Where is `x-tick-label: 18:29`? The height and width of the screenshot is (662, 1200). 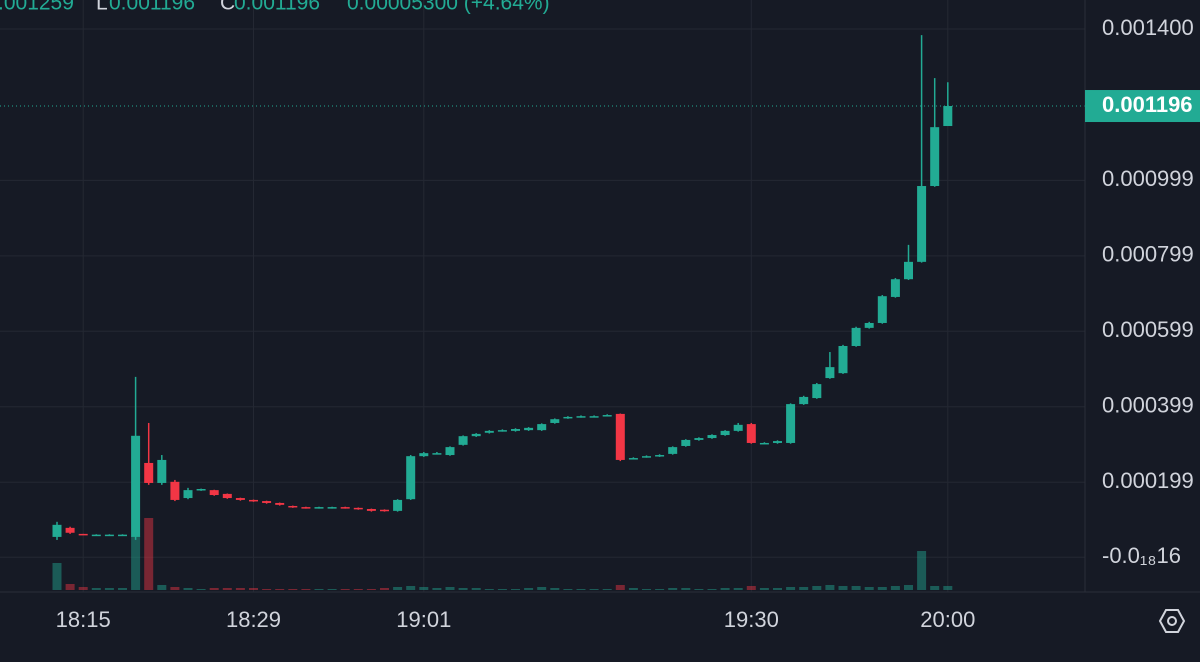 x-tick-label: 18:29 is located at coordinates (253, 619).